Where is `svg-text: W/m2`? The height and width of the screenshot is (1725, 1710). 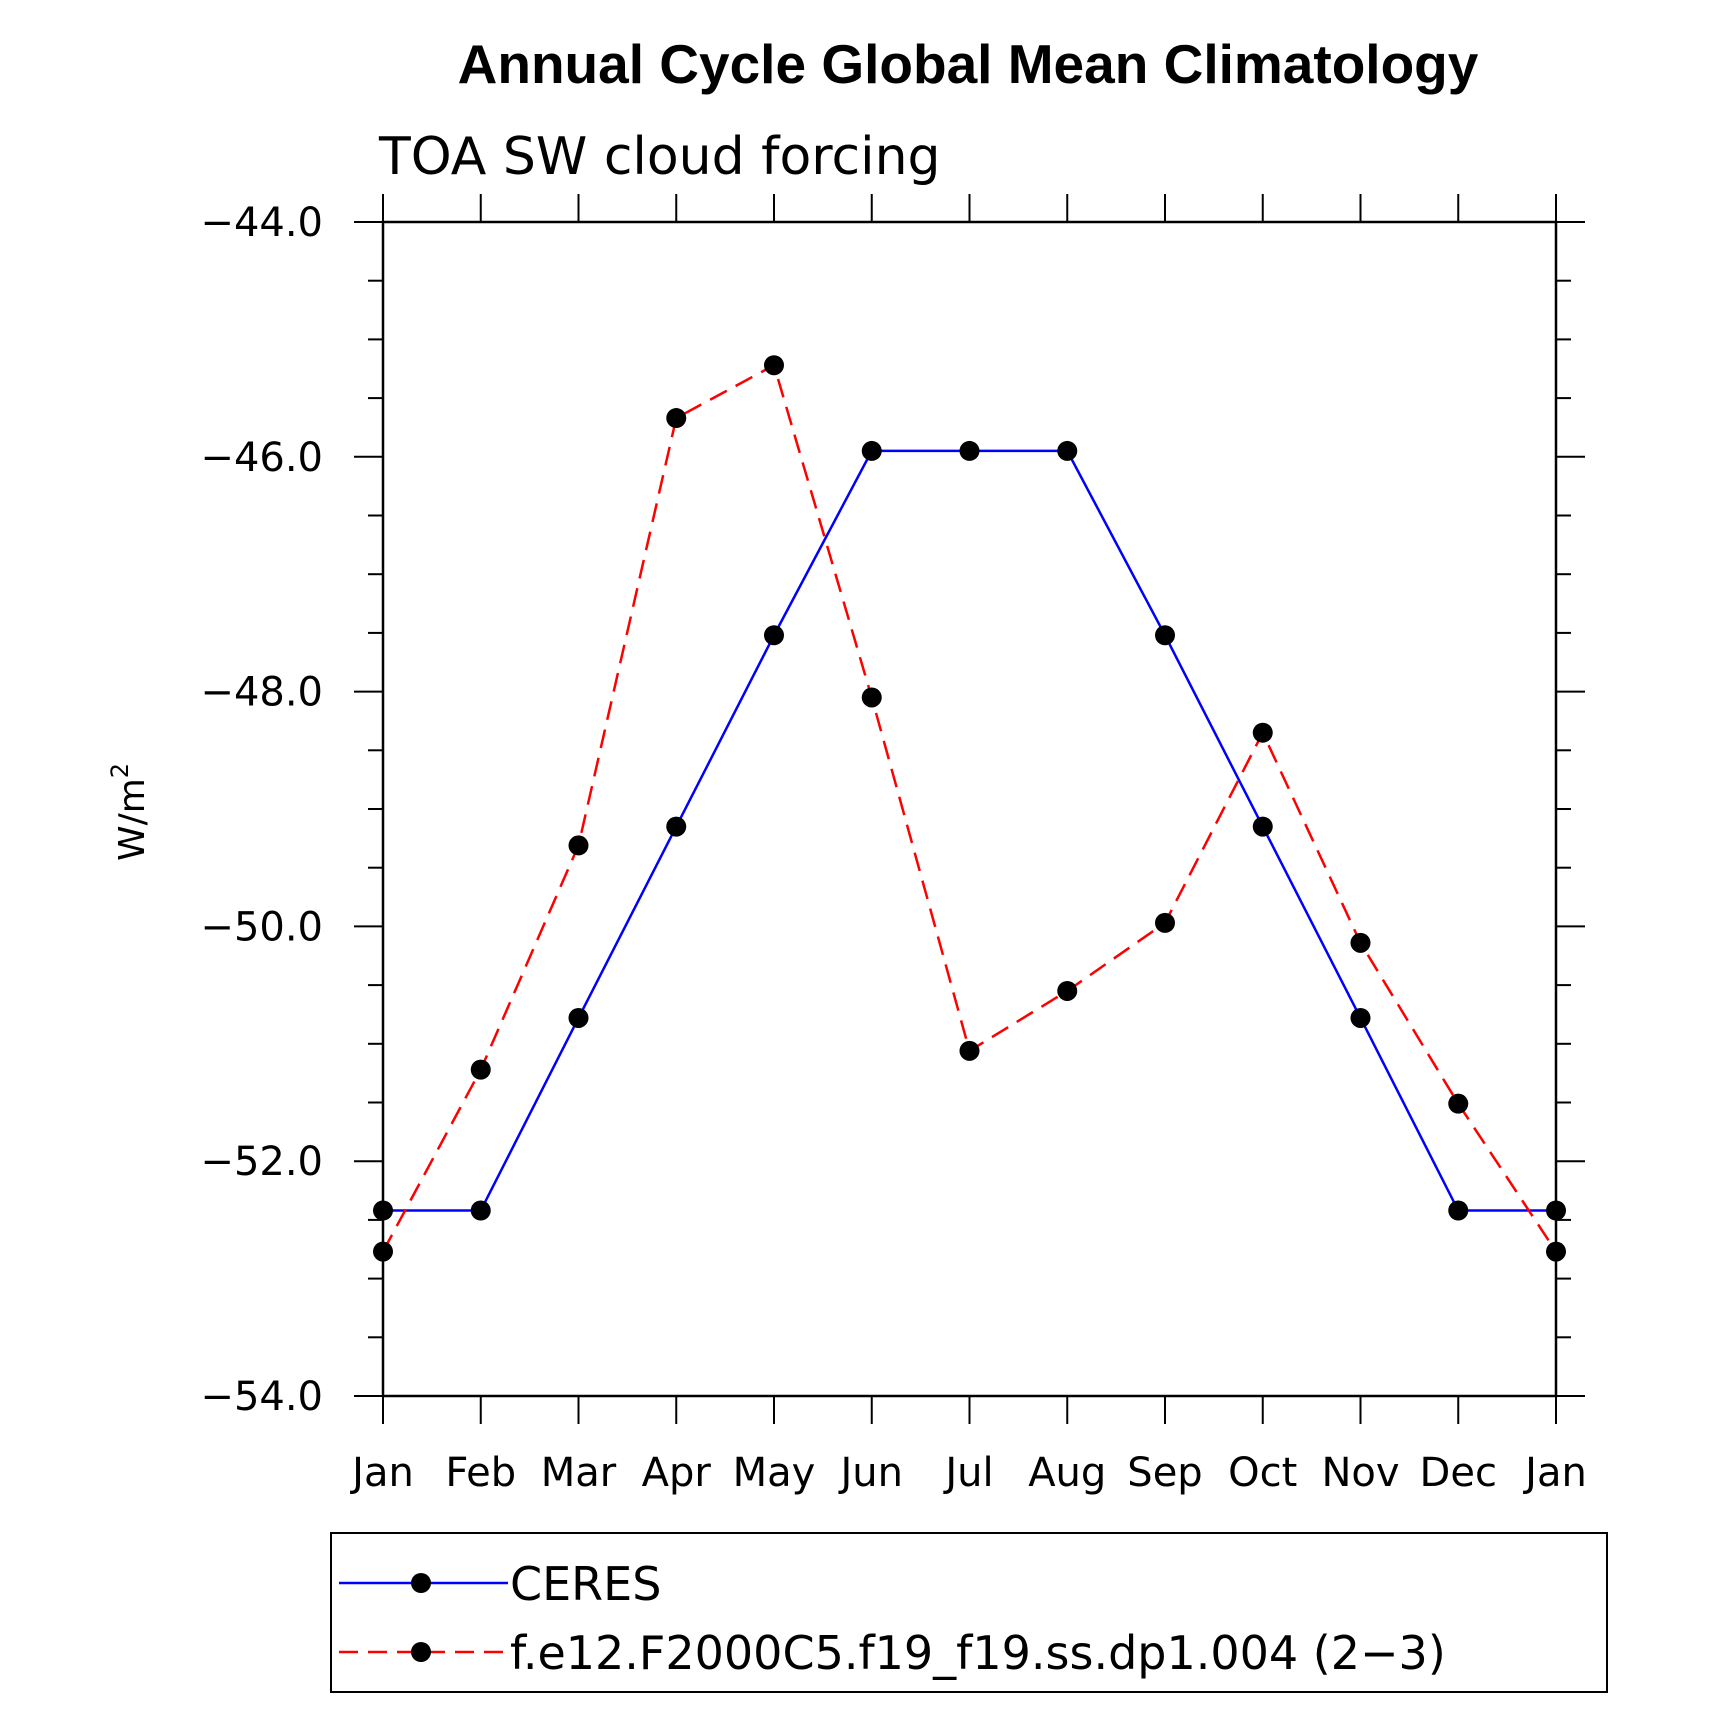 svg-text: W/m2 is located at coordinates (129, 812).